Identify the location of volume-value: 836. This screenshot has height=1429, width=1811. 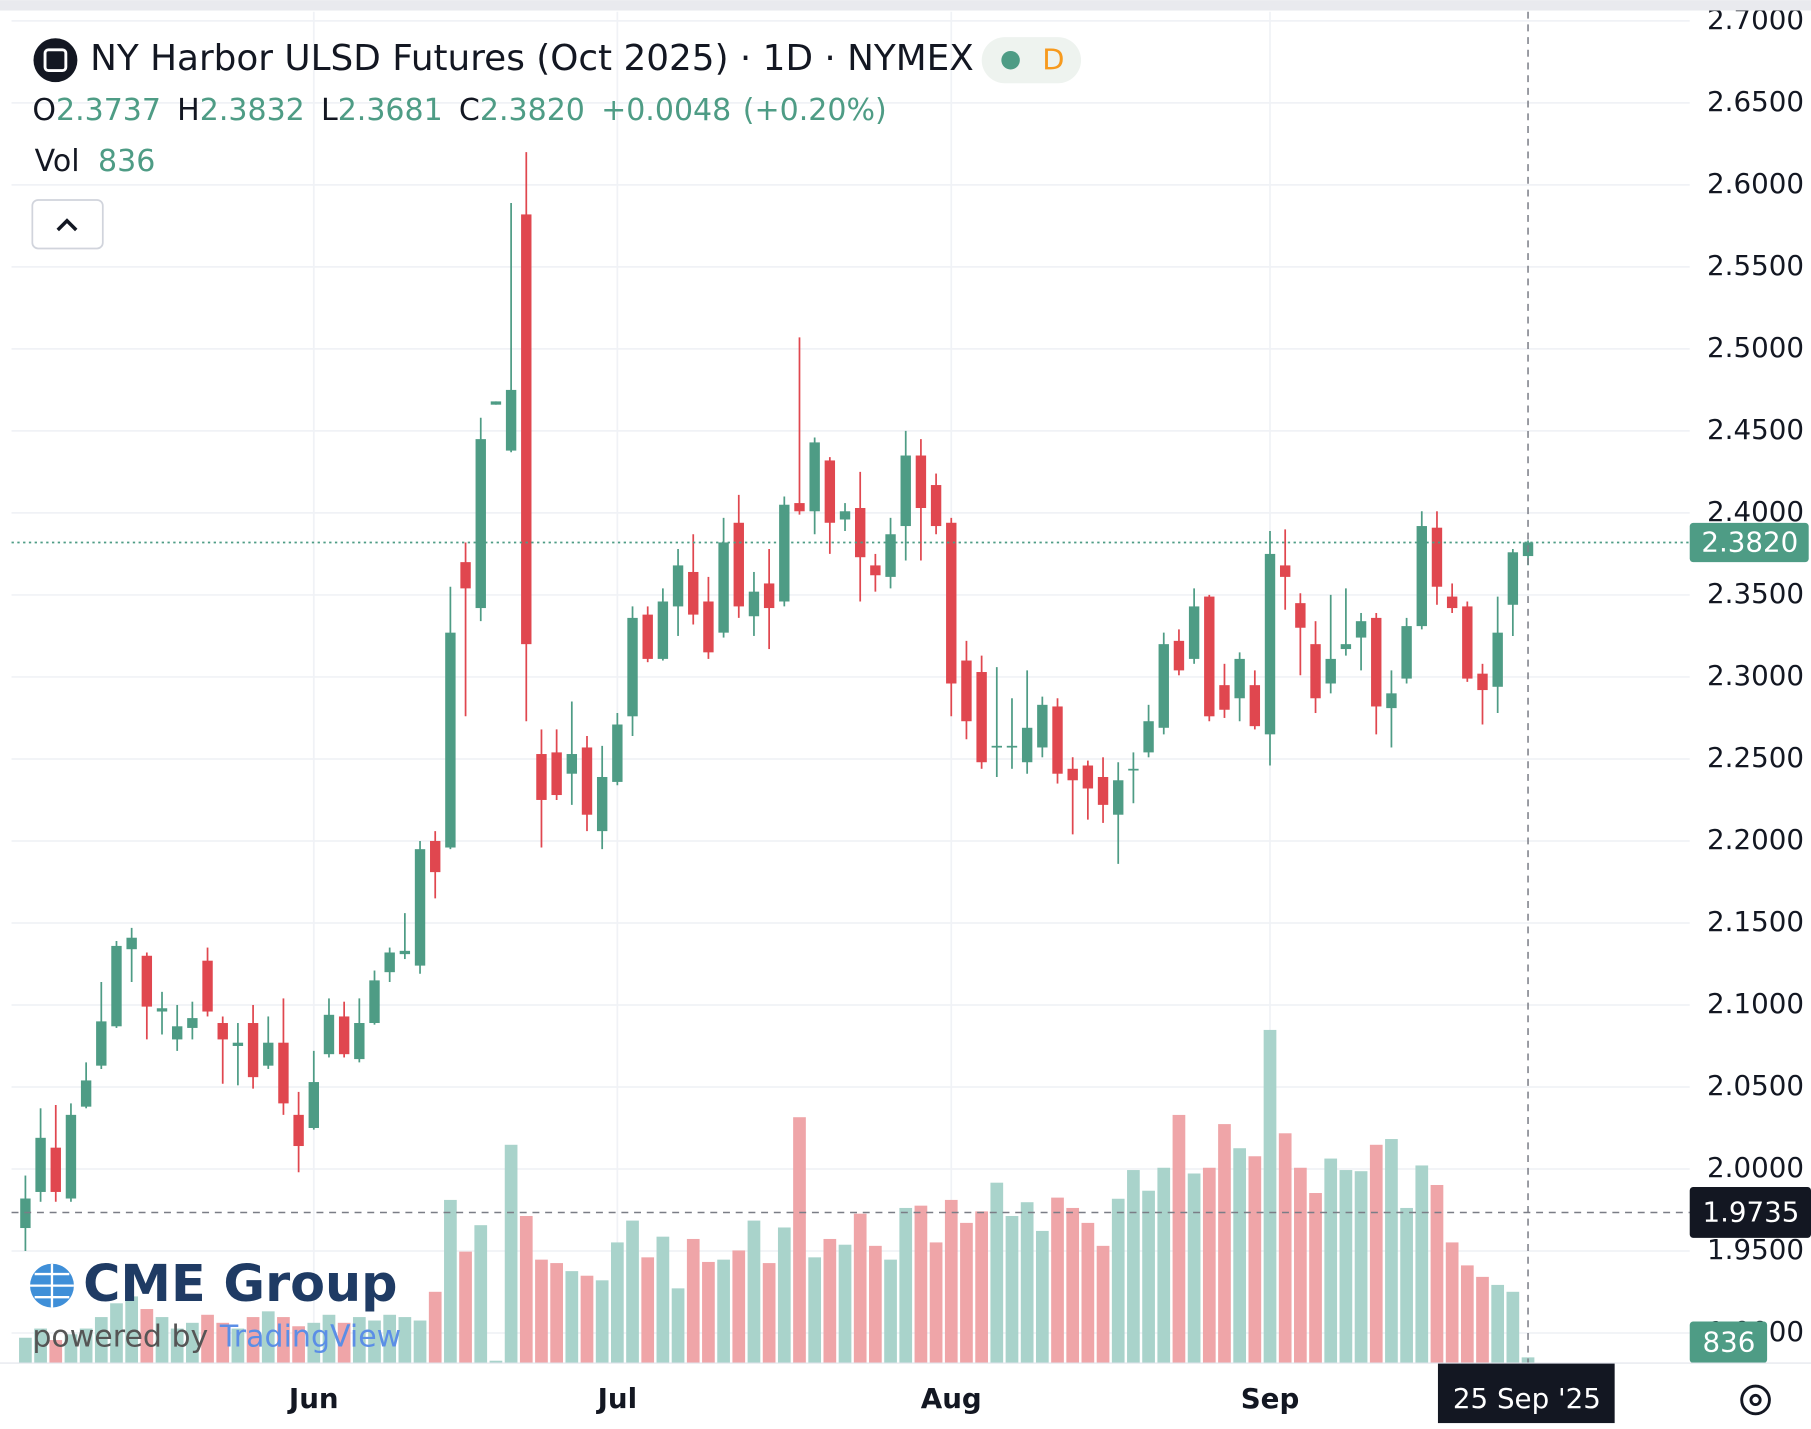
(126, 160).